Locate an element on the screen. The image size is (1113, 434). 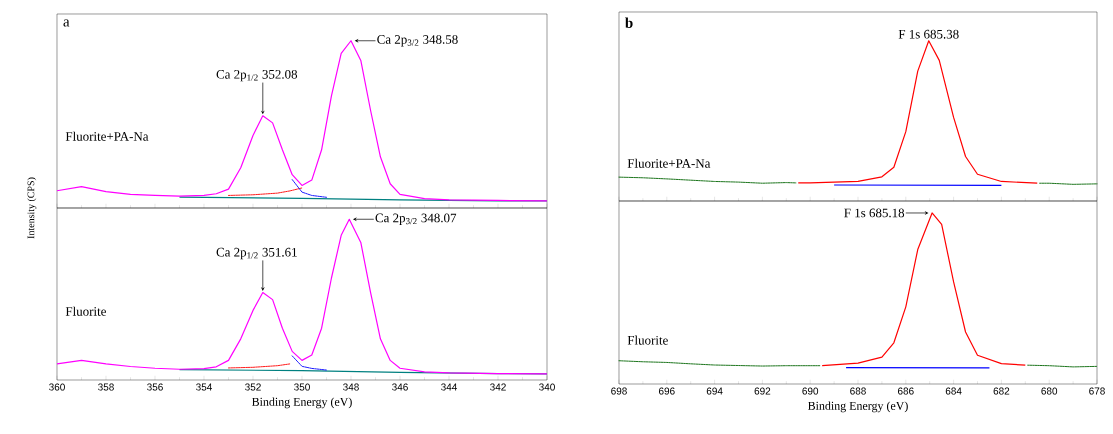
x-tick-label: 340 is located at coordinates (547, 387).